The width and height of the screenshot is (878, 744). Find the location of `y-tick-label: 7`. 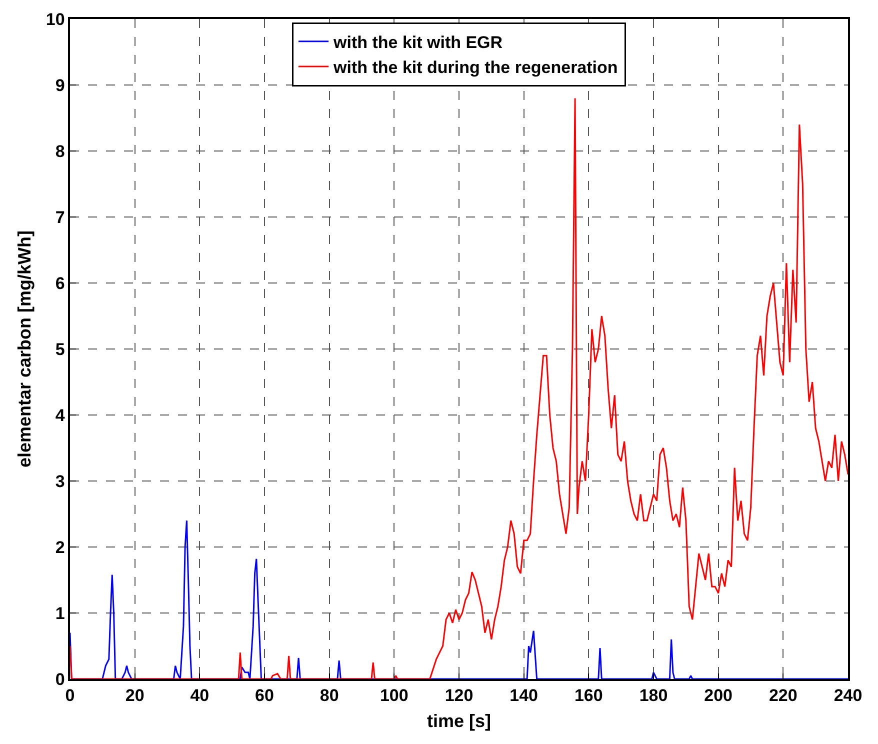

y-tick-label: 7 is located at coordinates (60, 217).